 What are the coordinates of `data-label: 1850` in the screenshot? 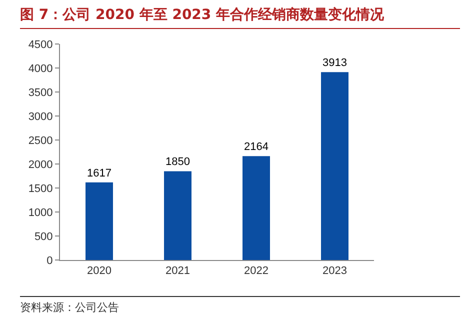 It's located at (178, 162).